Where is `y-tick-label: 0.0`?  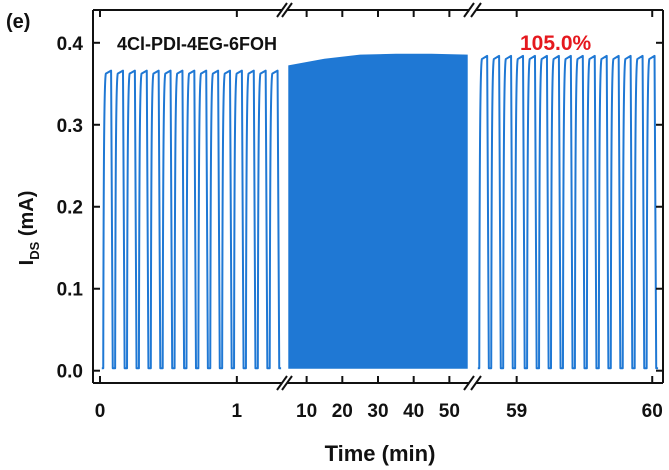 y-tick-label: 0.0 is located at coordinates (70, 372).